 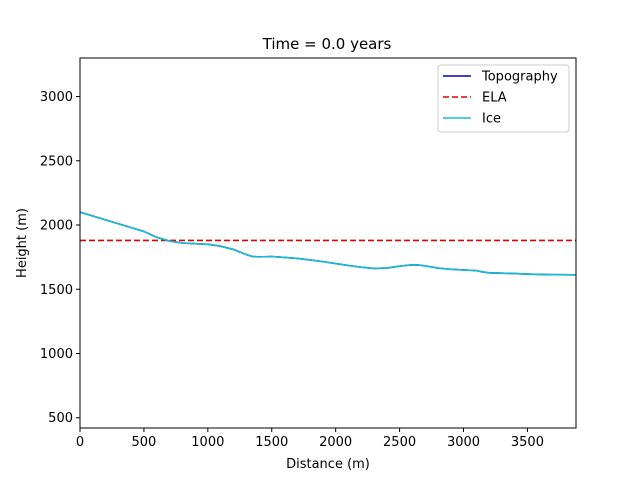 What do you see at coordinates (207, 442) in the screenshot?
I see `x-tick-label: 1000` at bounding box center [207, 442].